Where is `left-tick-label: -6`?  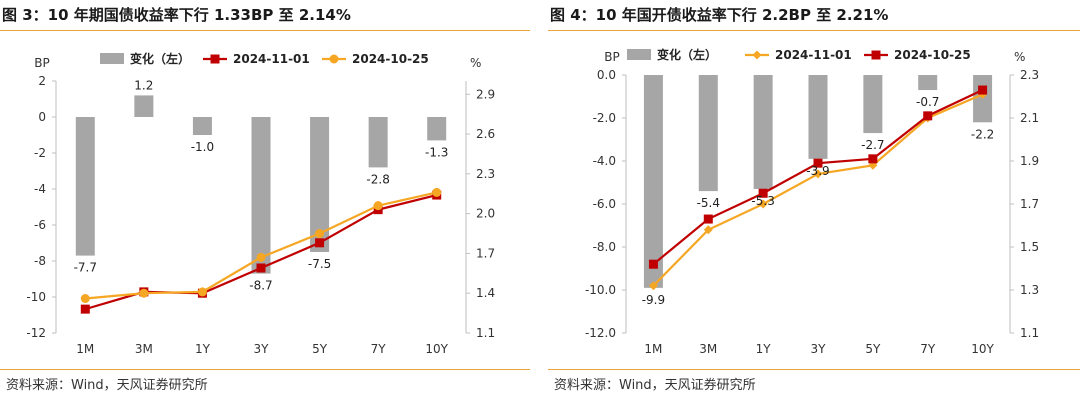
left-tick-label: -6 is located at coordinates (40, 225).